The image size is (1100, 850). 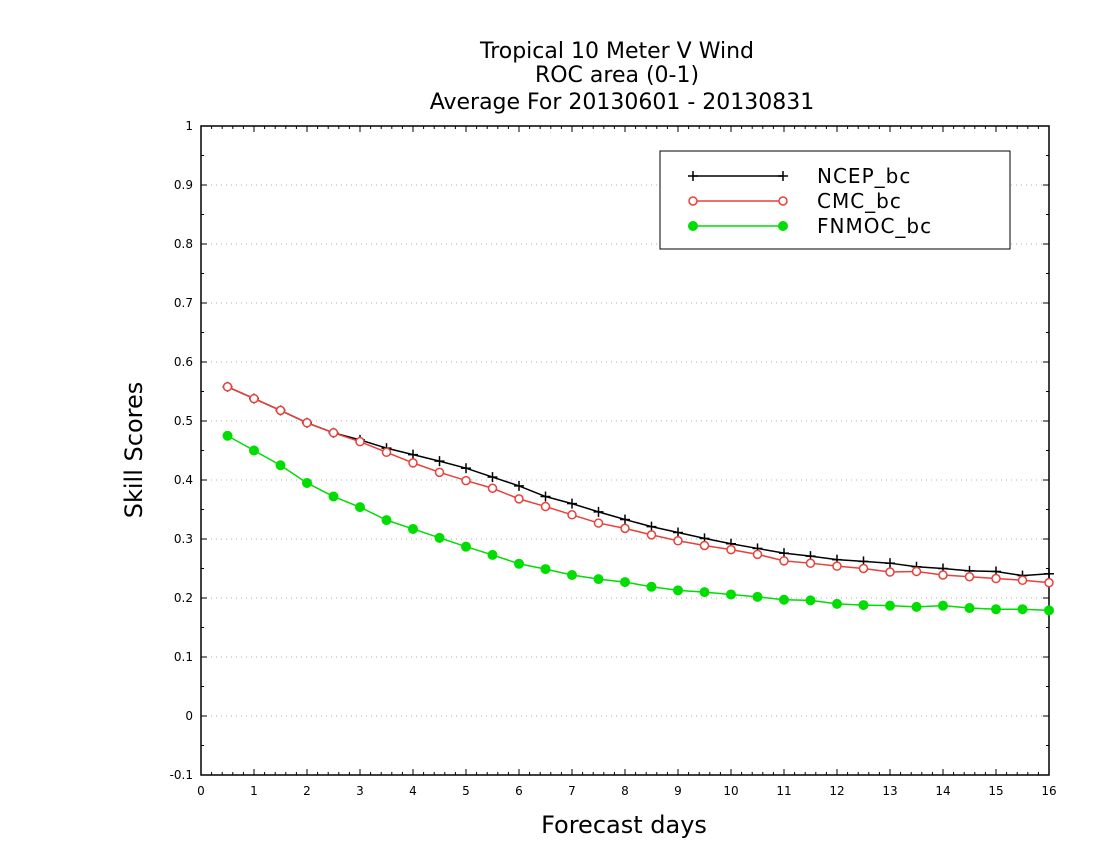 What do you see at coordinates (678, 791) in the screenshot?
I see `x-tick-label: 9` at bounding box center [678, 791].